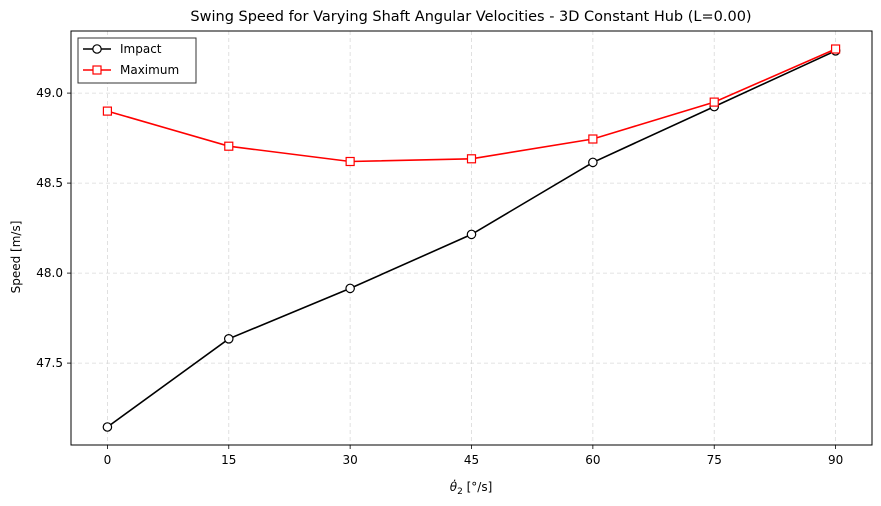  I want to click on y-tick-label: 47.5, so click(49, 363).